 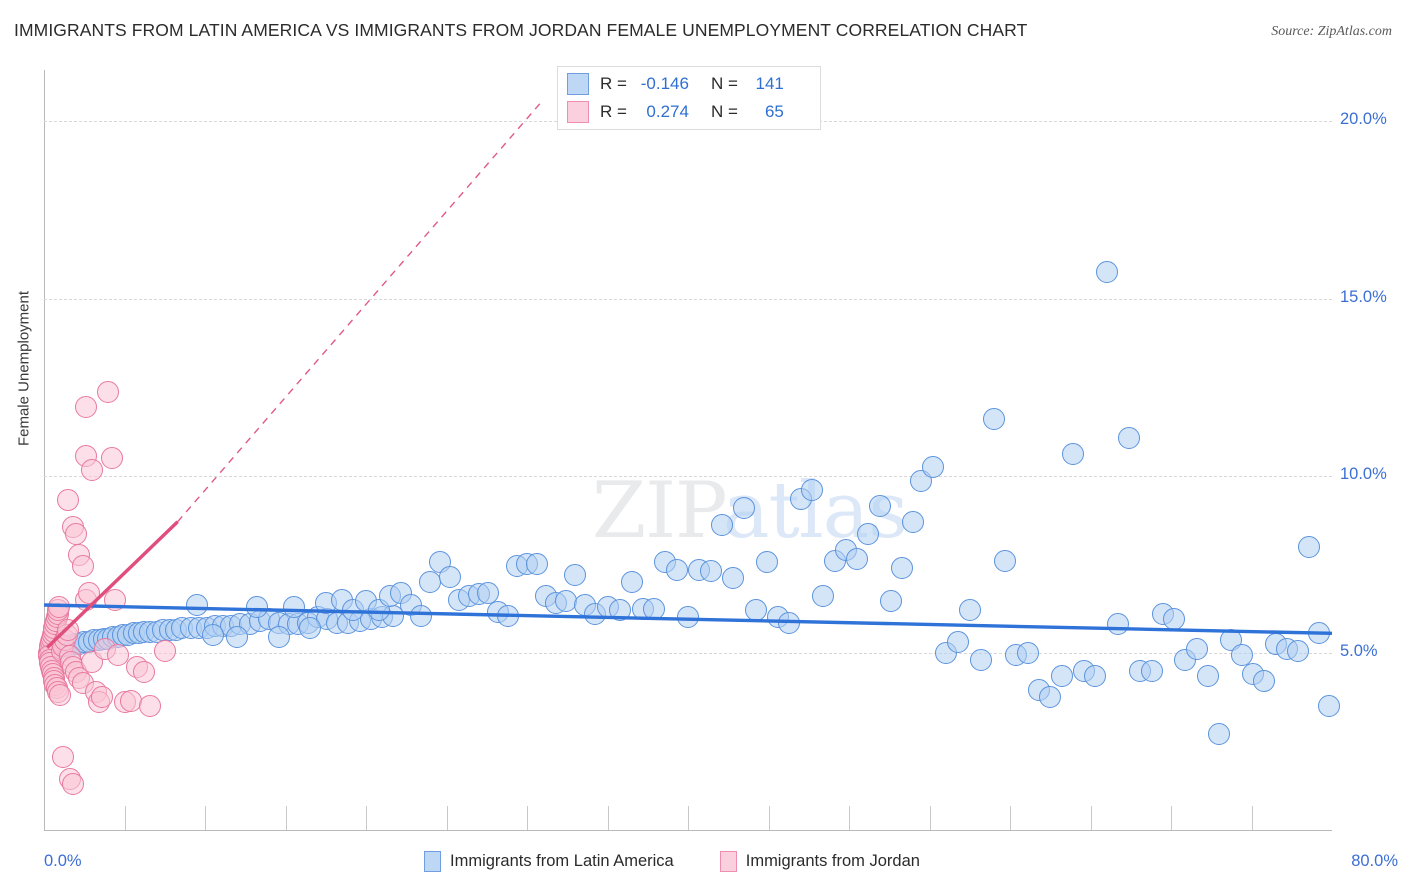 I want to click on stats-n-label-blue: N =, so click(x=724, y=83).